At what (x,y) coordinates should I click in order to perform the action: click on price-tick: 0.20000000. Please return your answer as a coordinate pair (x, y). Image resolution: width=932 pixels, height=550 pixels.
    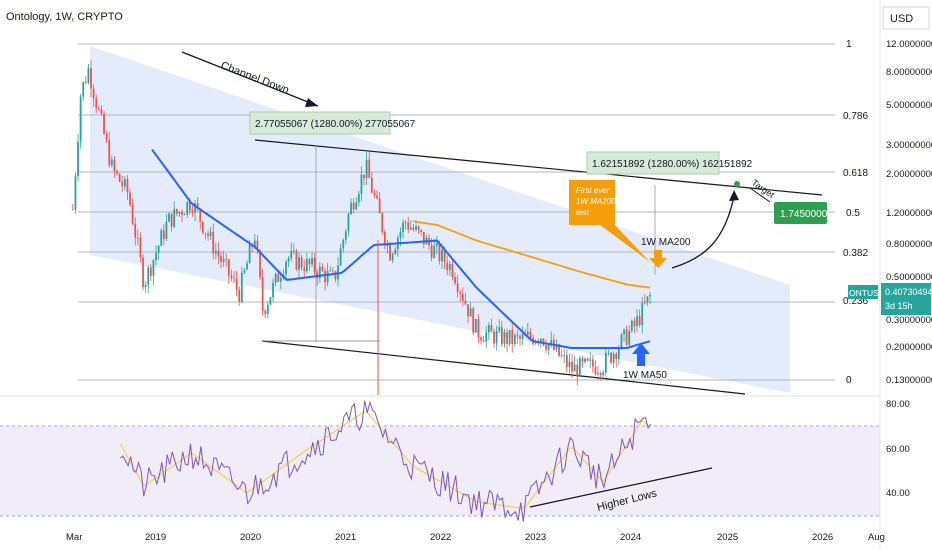
    Looking at the image, I should click on (909, 347).